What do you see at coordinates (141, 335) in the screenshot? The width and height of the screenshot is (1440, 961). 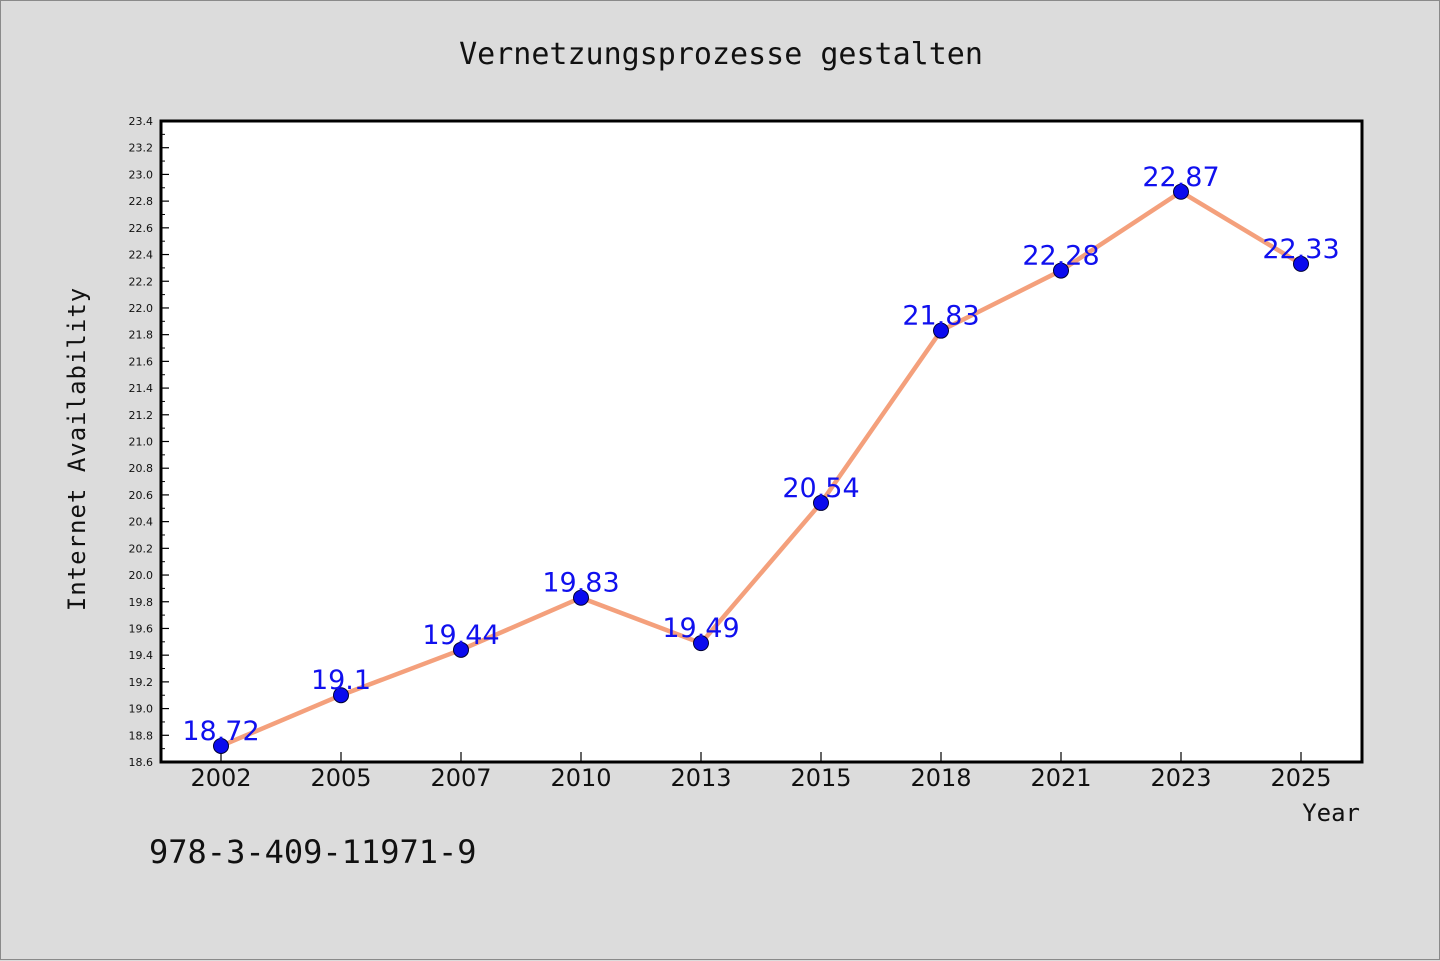 I see `y-tick-label: 21.8` at bounding box center [141, 335].